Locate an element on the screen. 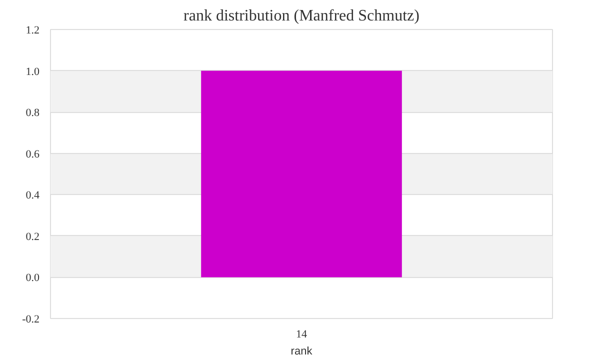 The height and width of the screenshot is (360, 600). y-tick-label: 0.0 is located at coordinates (33, 278).